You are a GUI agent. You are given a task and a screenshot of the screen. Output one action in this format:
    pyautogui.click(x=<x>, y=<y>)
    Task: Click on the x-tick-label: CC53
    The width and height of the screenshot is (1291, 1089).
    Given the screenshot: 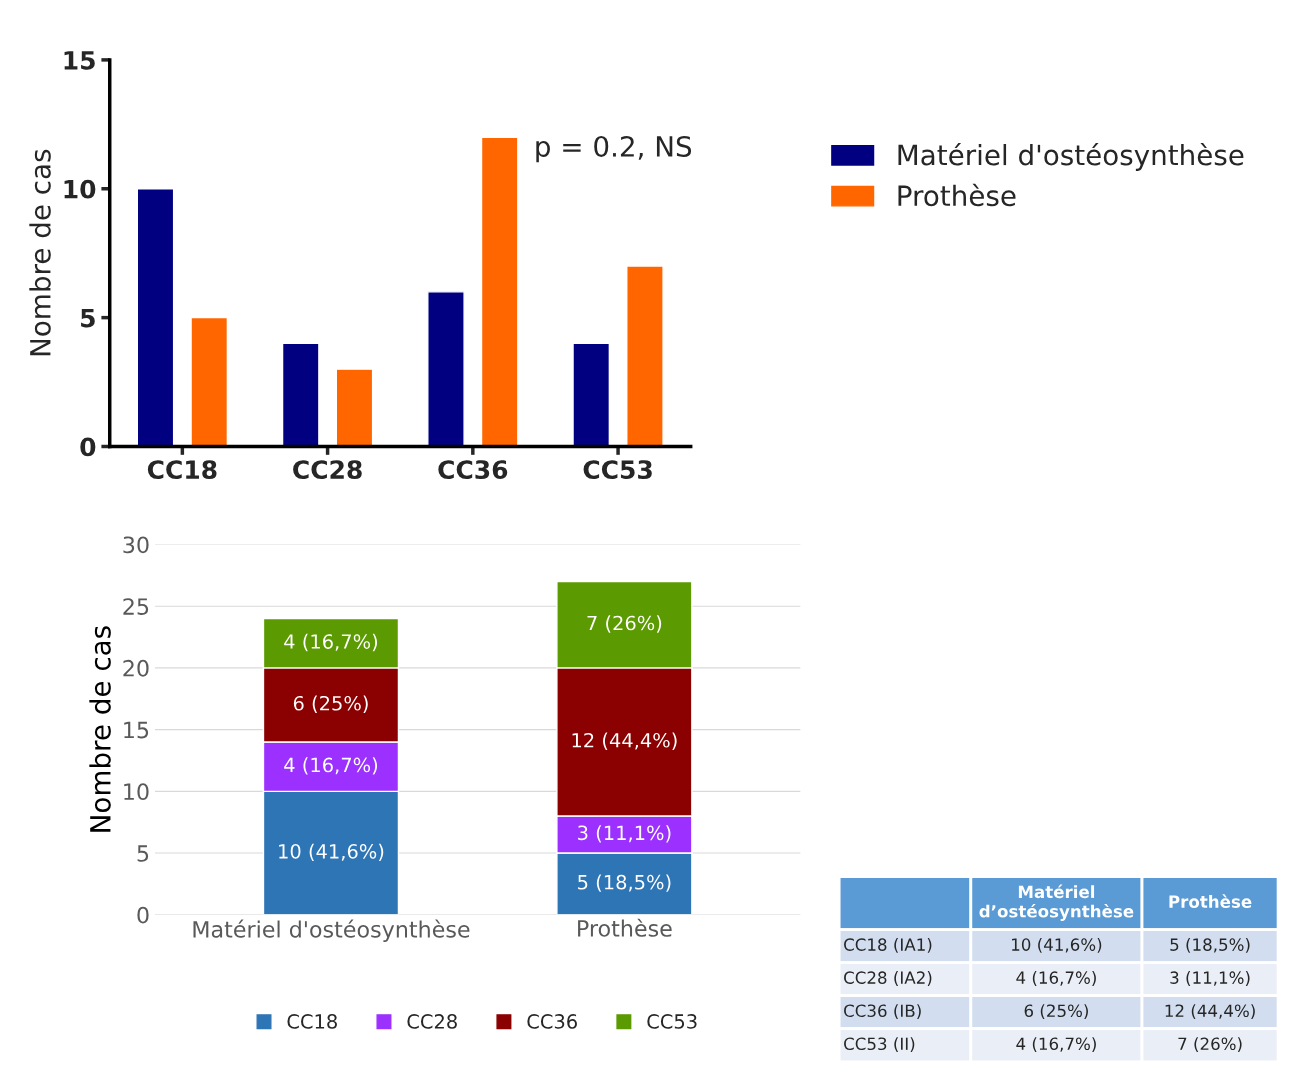 What is the action you would take?
    pyautogui.click(x=617, y=470)
    